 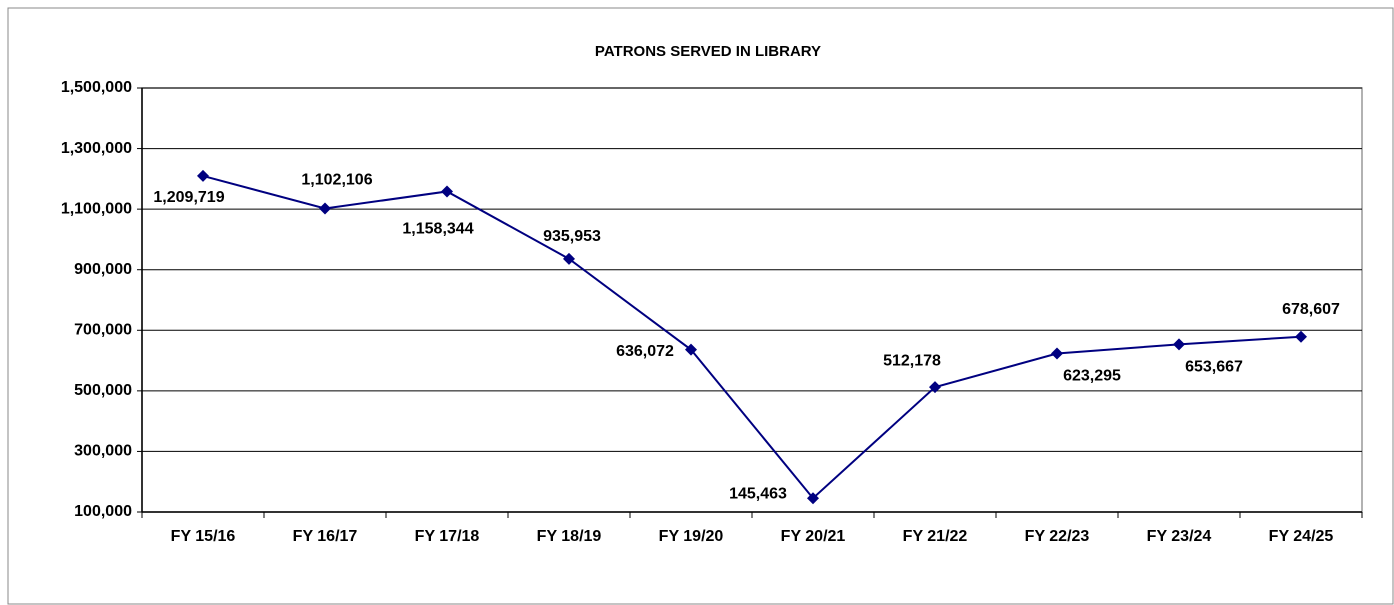 I want to click on y-tick-label: 700,000, so click(x=103, y=330).